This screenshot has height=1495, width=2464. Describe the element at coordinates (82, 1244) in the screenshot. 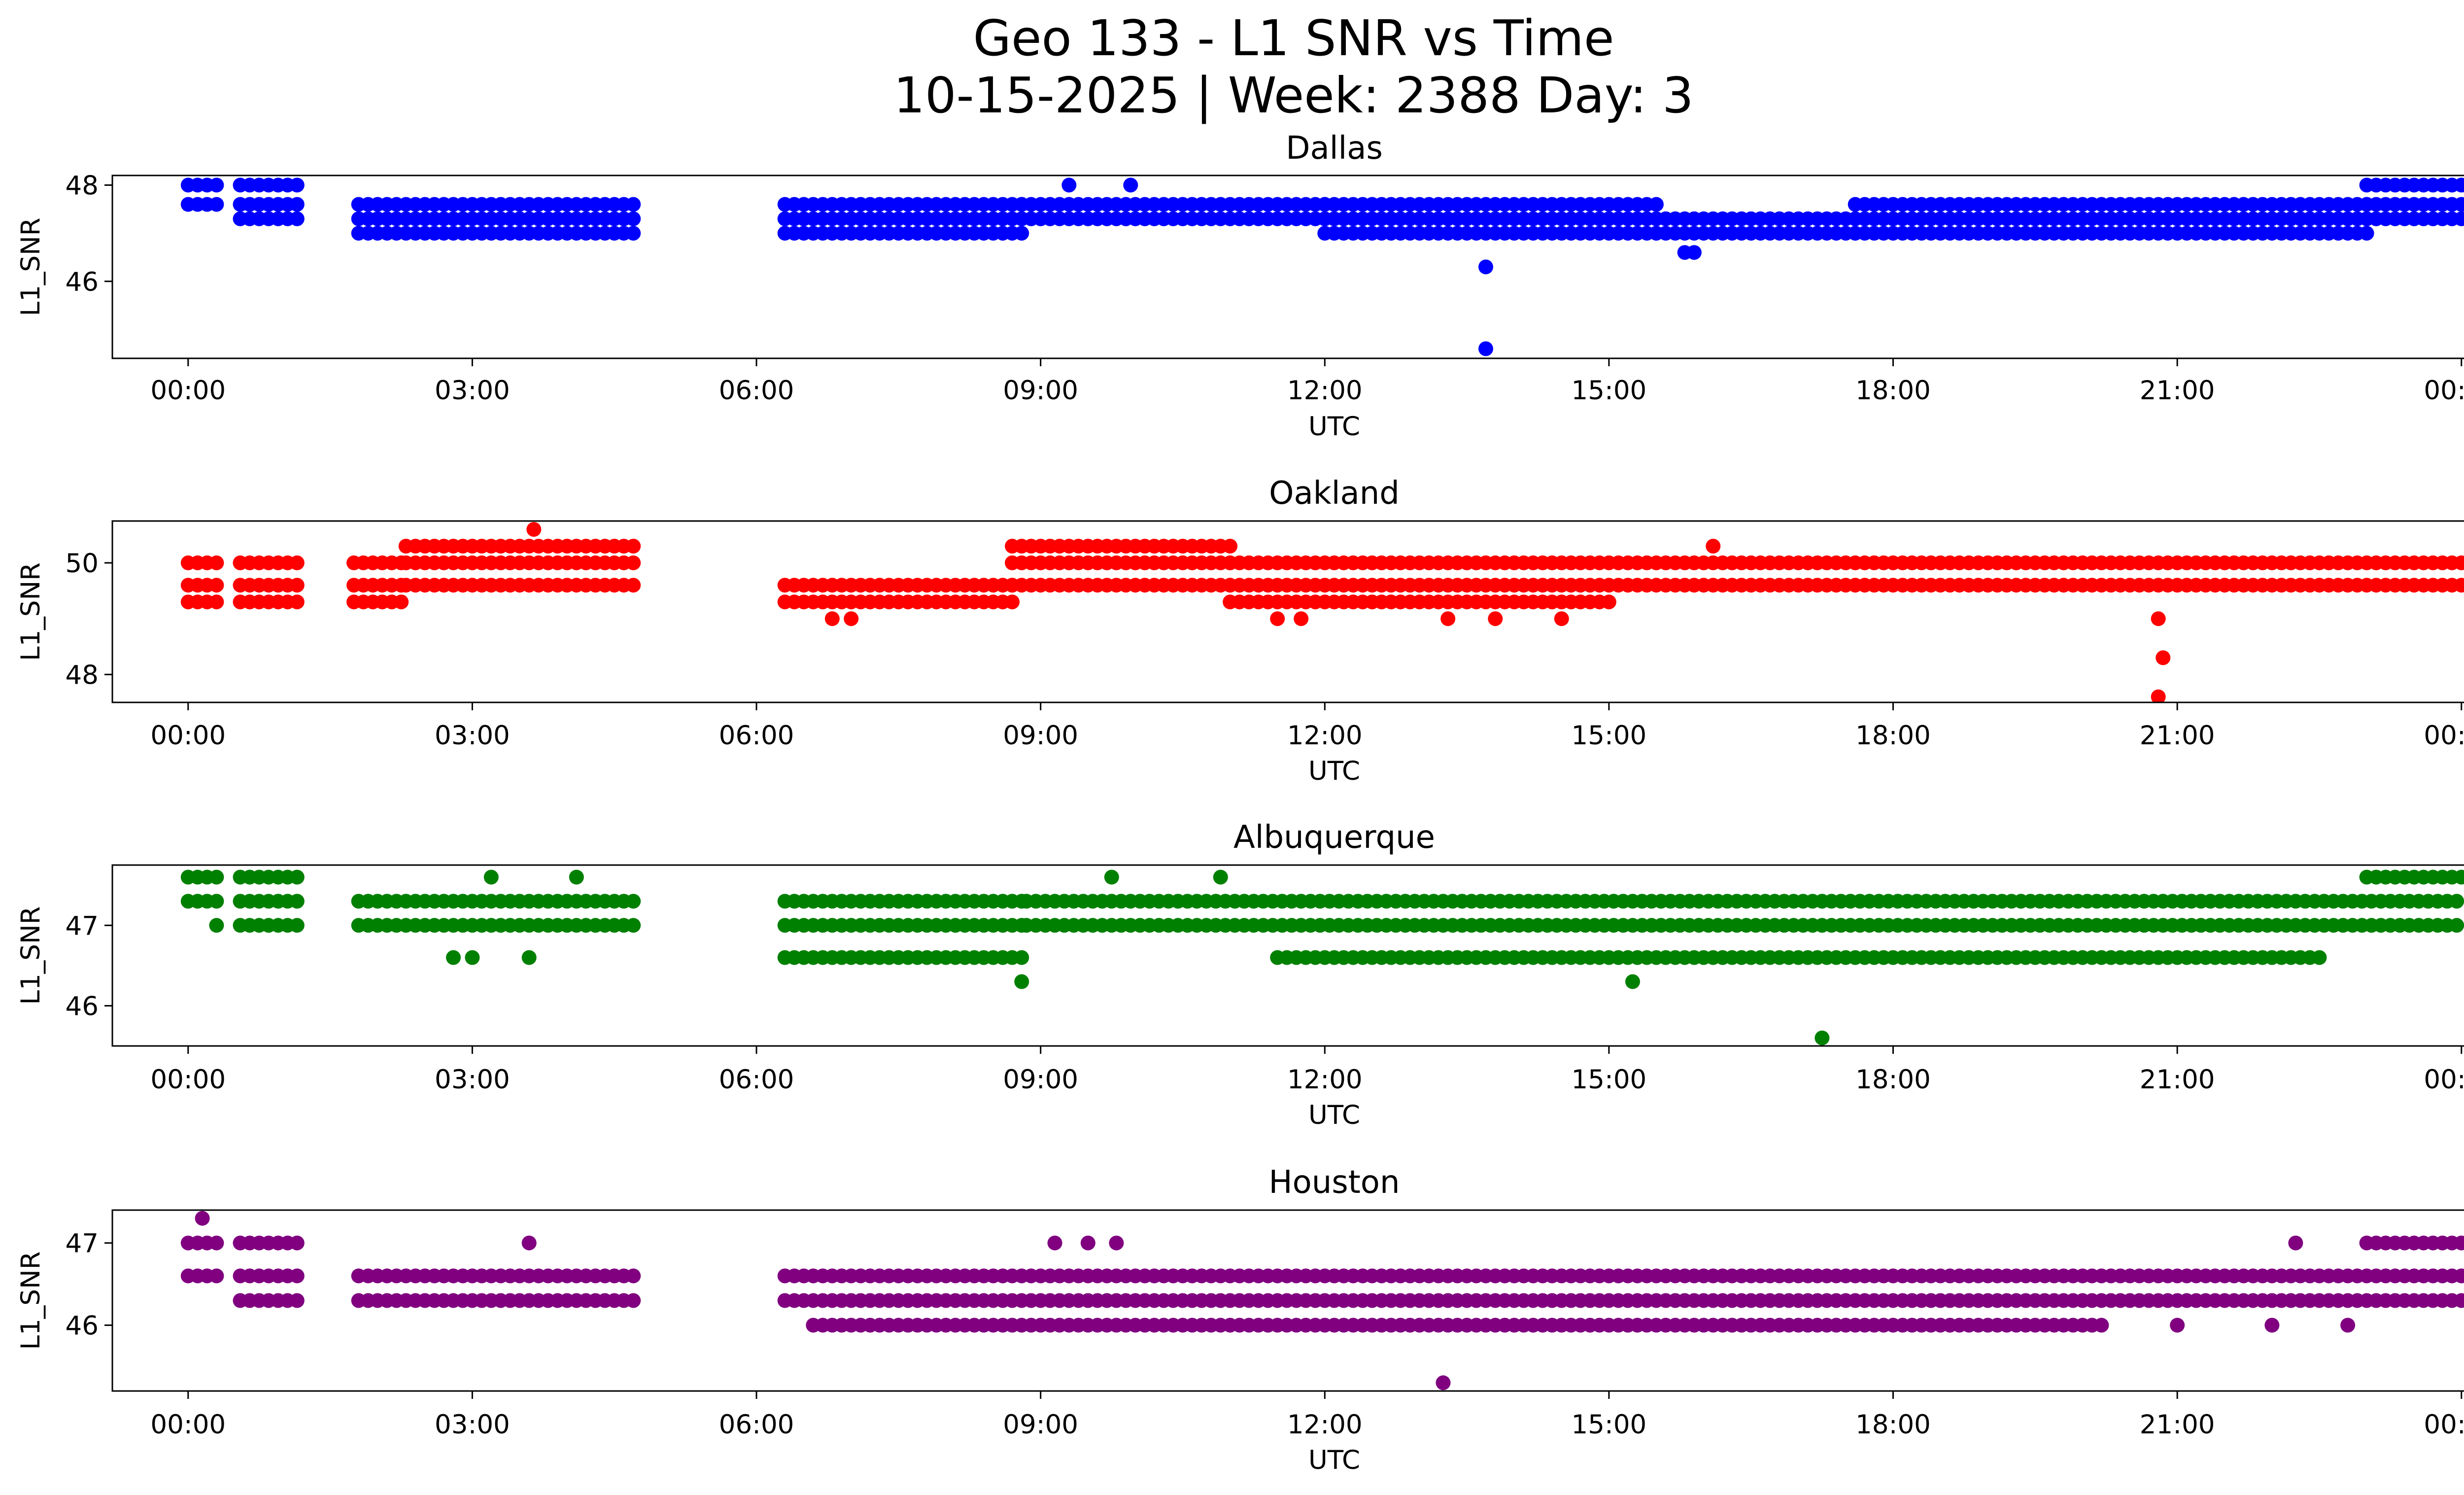

I see `y-tick-label: 47` at that location.